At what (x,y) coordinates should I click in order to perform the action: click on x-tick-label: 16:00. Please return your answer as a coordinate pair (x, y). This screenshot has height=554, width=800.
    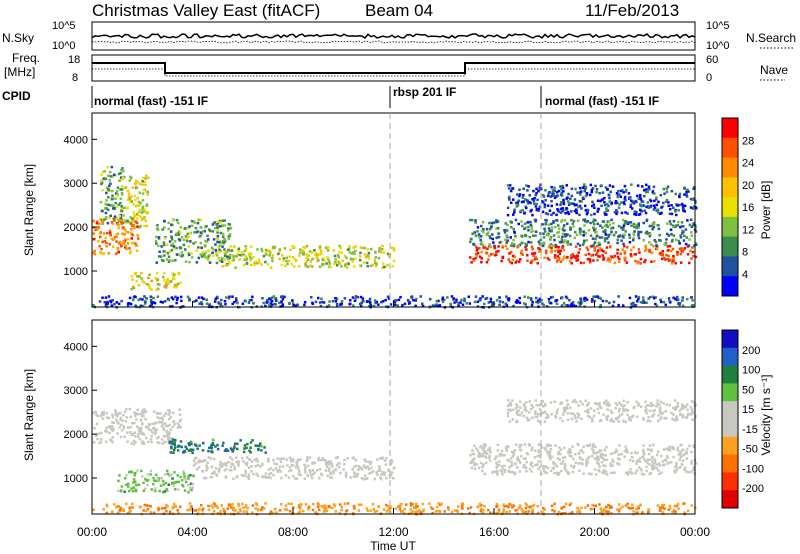
    Looking at the image, I should click on (494, 532).